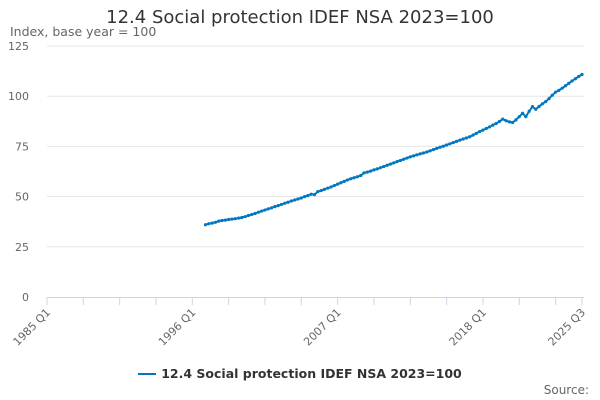 Image resolution: width=600 pixels, height=400 pixels. Describe the element at coordinates (566, 390) in the screenshot. I see `source-label: Source:` at that location.